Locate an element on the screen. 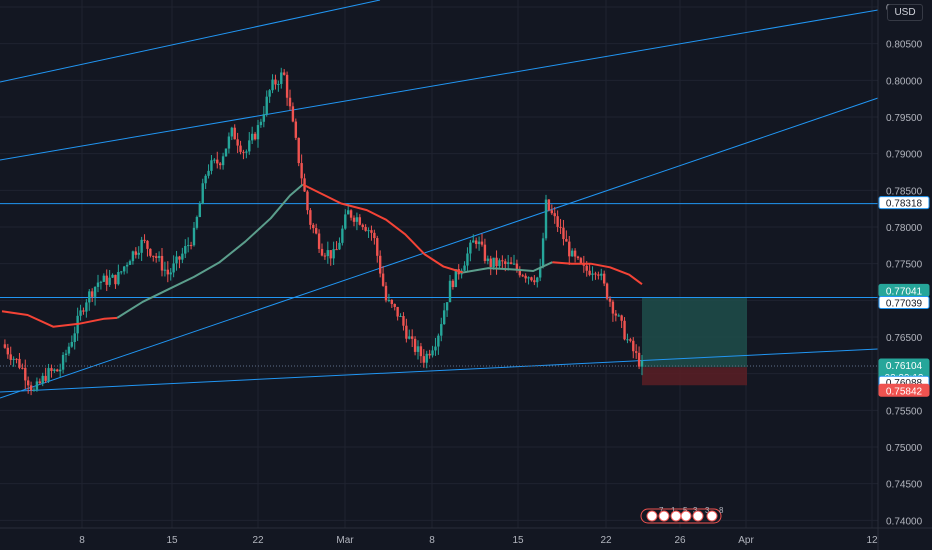 This screenshot has width=932, height=550. economic-events-bar is located at coordinates (681, 516).